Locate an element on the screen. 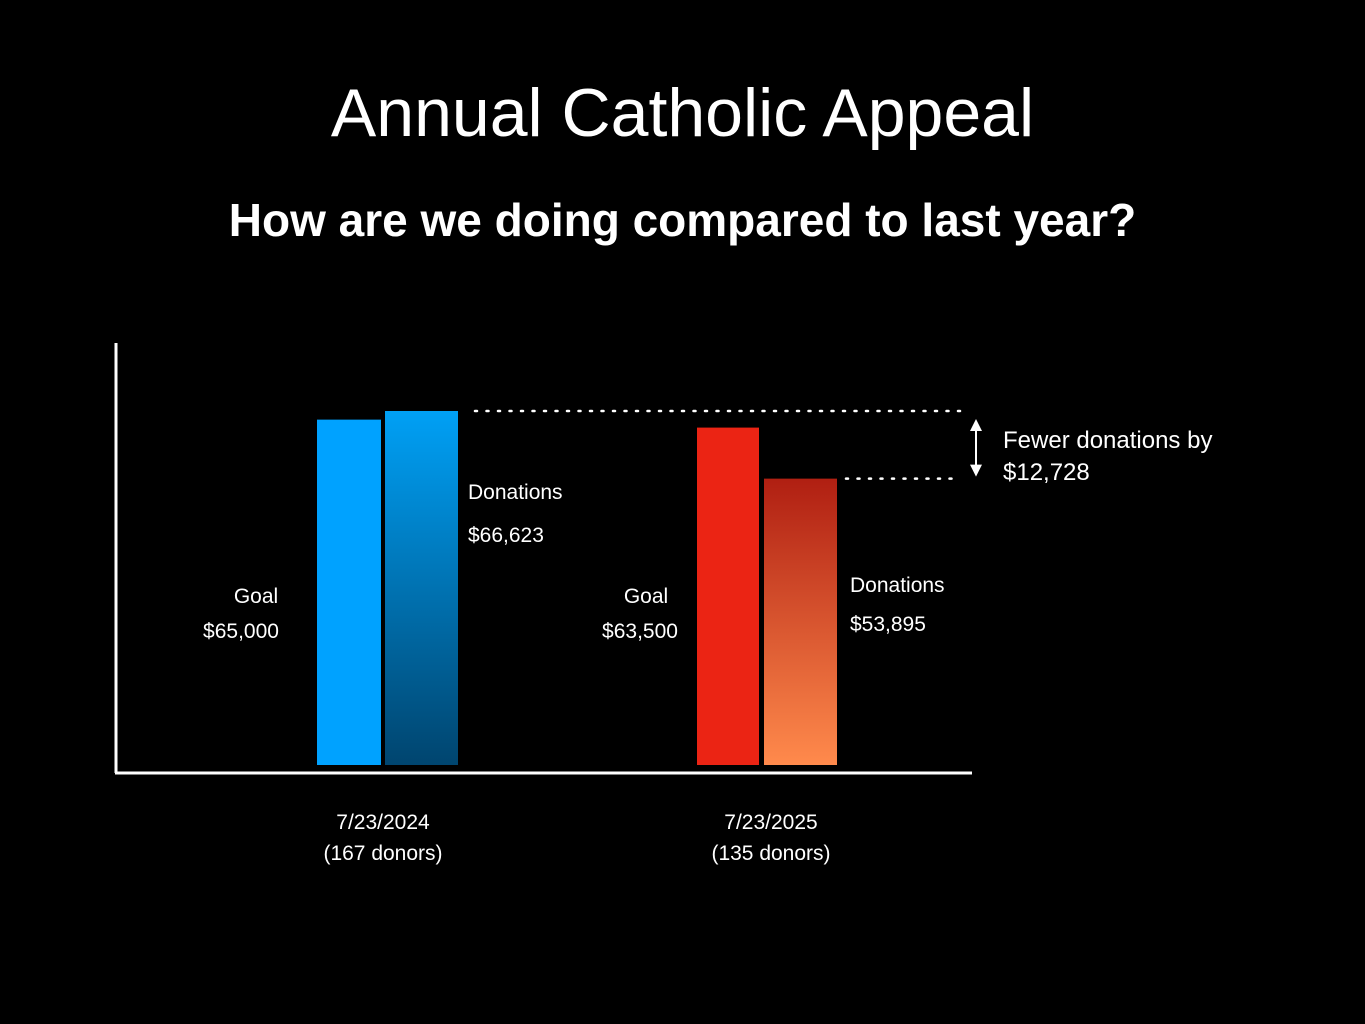 The width and height of the screenshot is (1365, 1024). difference-arrow-head-down is located at coordinates (976, 470).